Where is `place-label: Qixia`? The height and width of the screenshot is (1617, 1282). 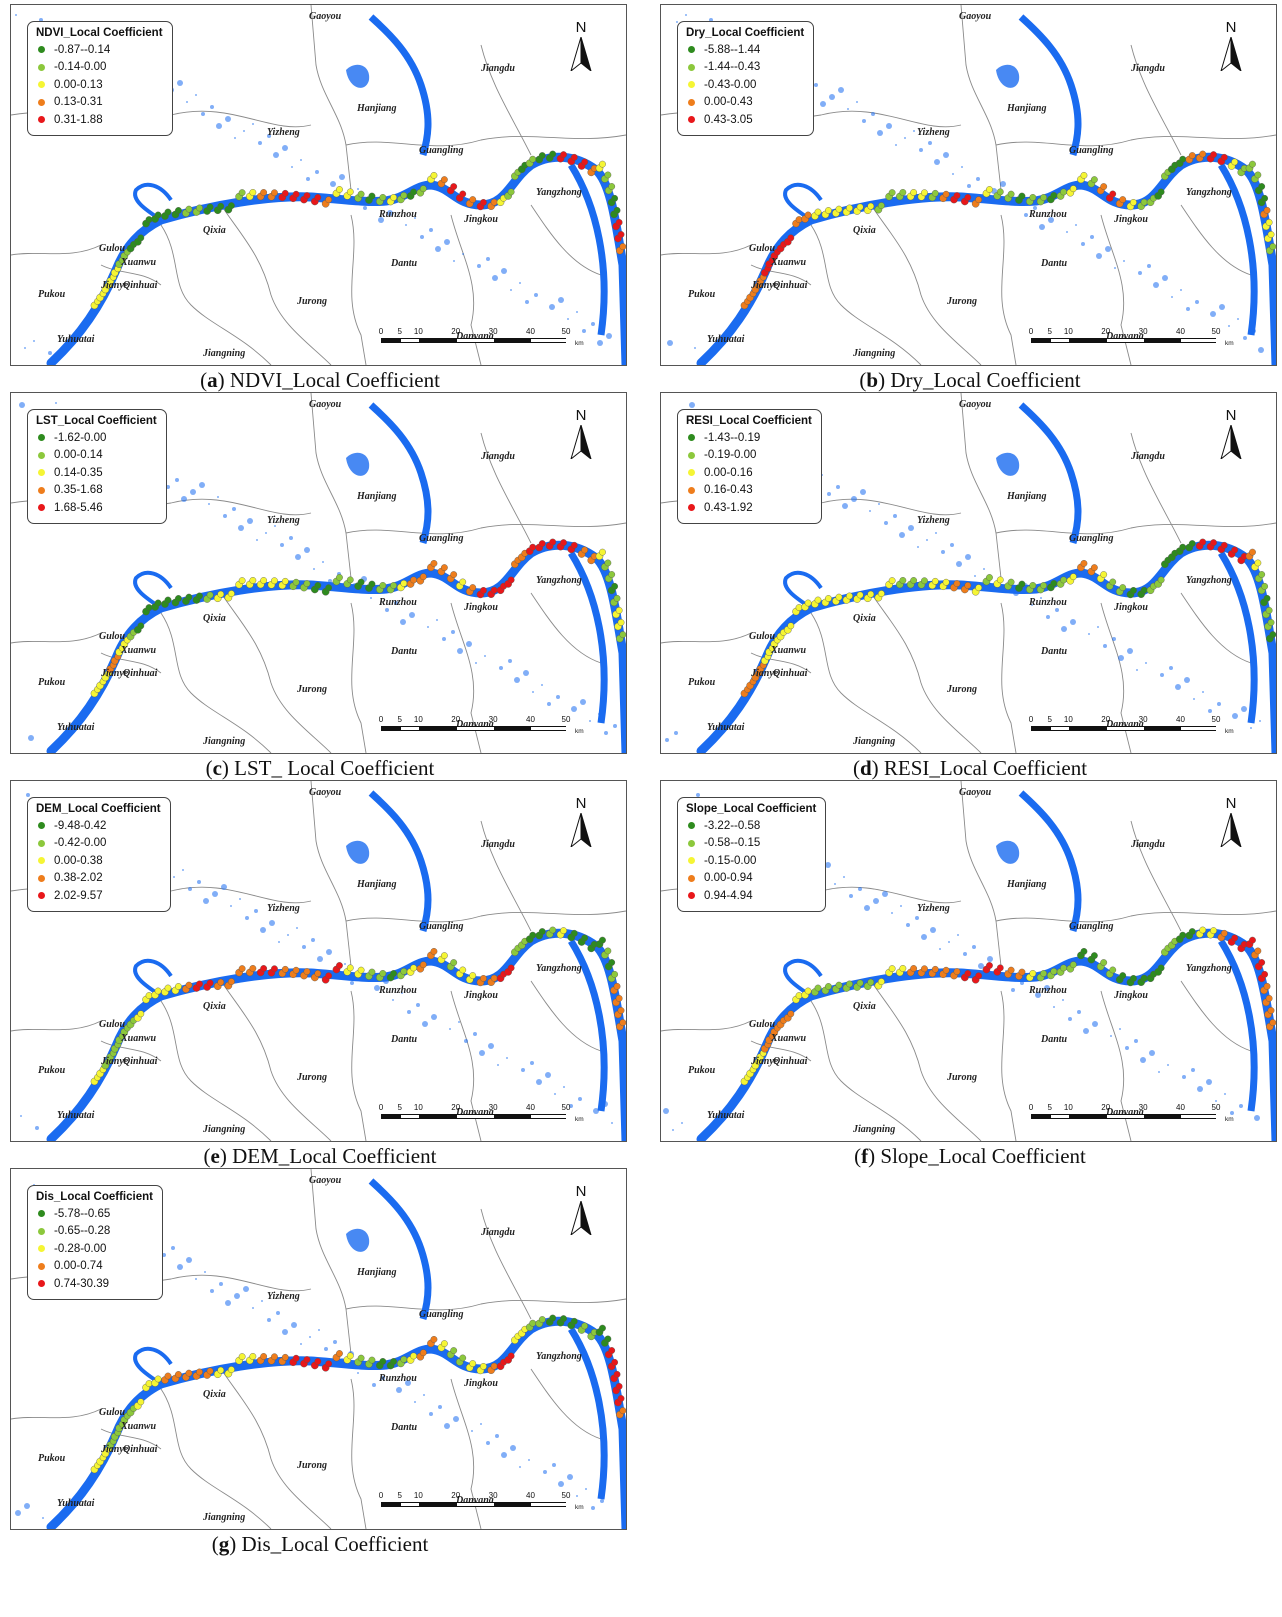
place-label: Qixia is located at coordinates (864, 1006).